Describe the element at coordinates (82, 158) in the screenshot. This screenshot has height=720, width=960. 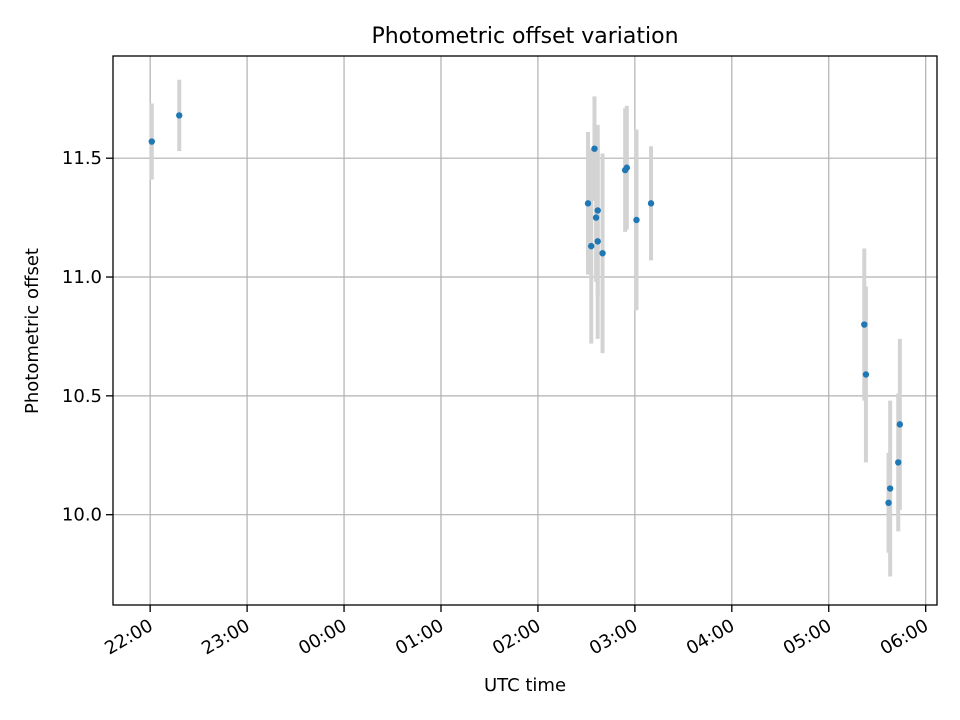
I see `y-tick-label: 11.5` at that location.